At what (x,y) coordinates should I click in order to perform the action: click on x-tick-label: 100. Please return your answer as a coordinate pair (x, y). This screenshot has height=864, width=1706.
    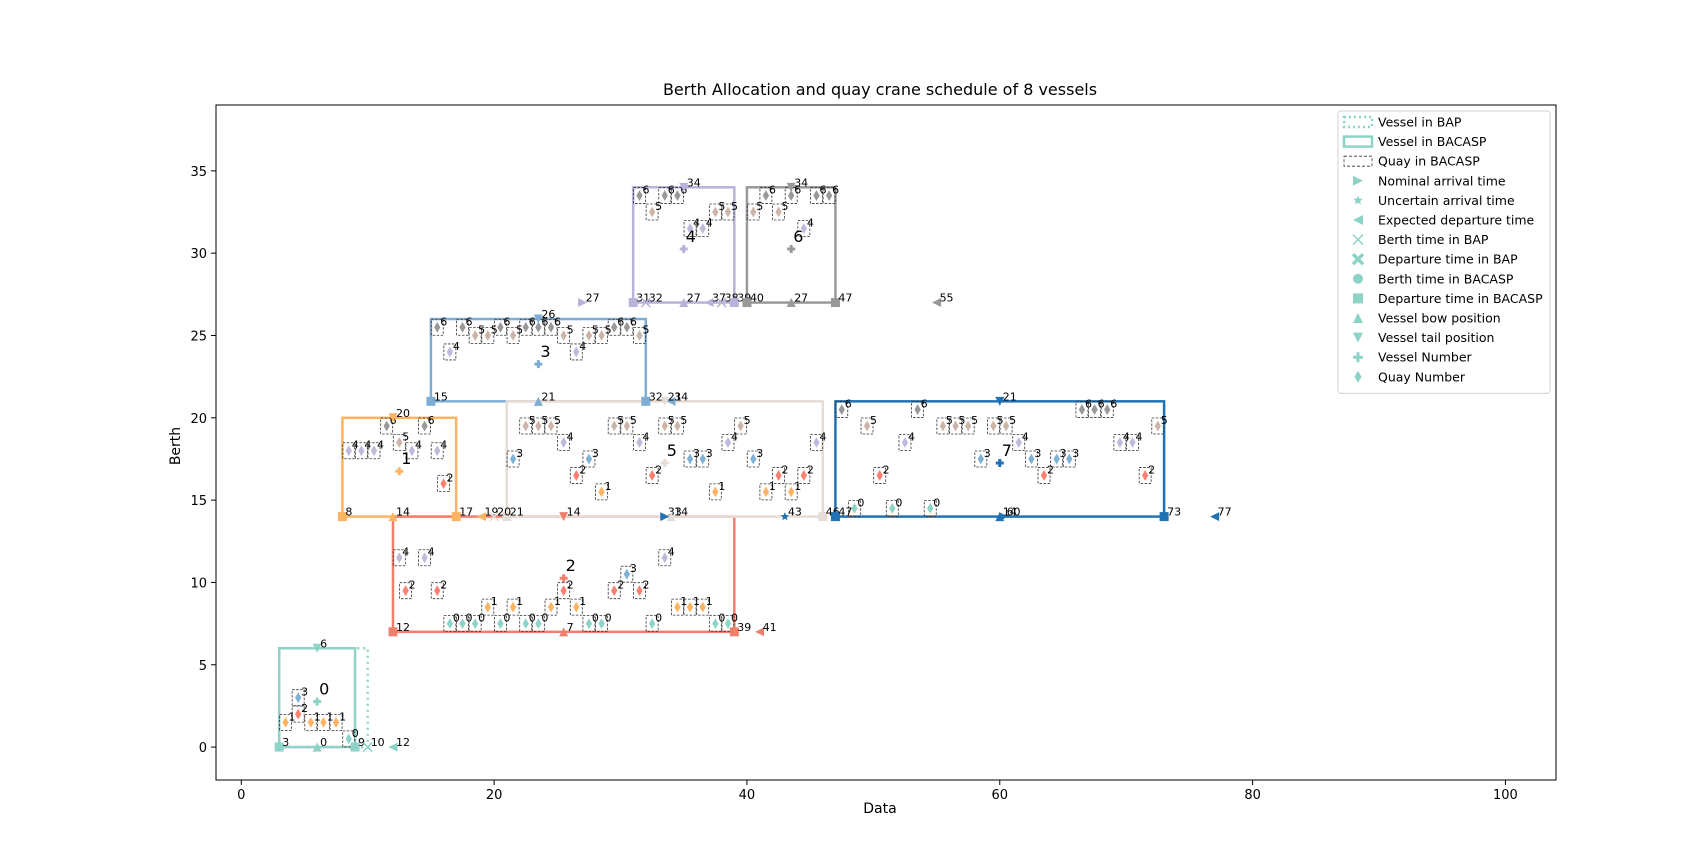
    Looking at the image, I should click on (1505, 795).